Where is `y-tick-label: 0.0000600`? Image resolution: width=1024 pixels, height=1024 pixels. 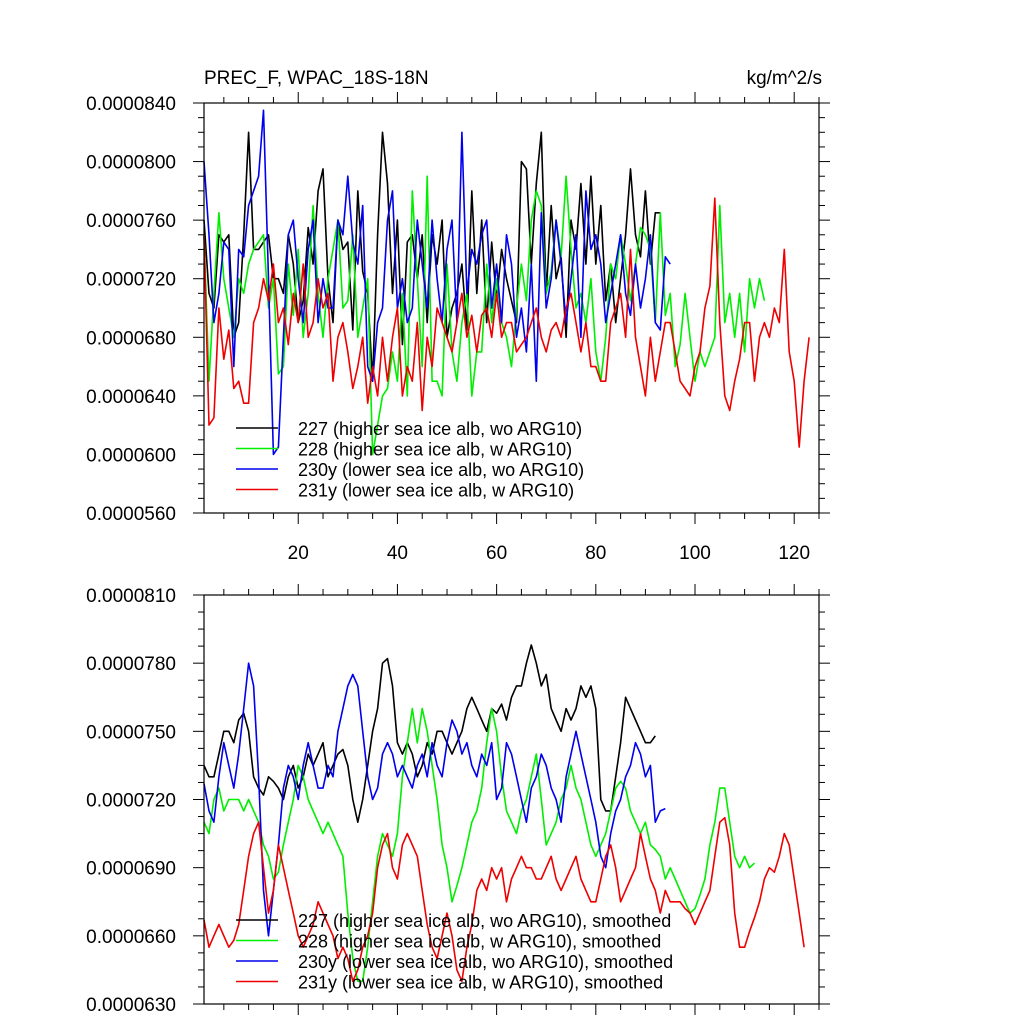
y-tick-label: 0.0000600 is located at coordinates (131, 455).